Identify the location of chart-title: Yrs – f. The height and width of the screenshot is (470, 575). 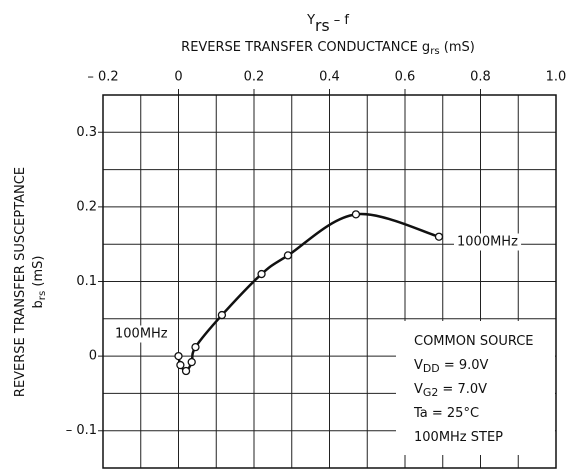
(327, 24).